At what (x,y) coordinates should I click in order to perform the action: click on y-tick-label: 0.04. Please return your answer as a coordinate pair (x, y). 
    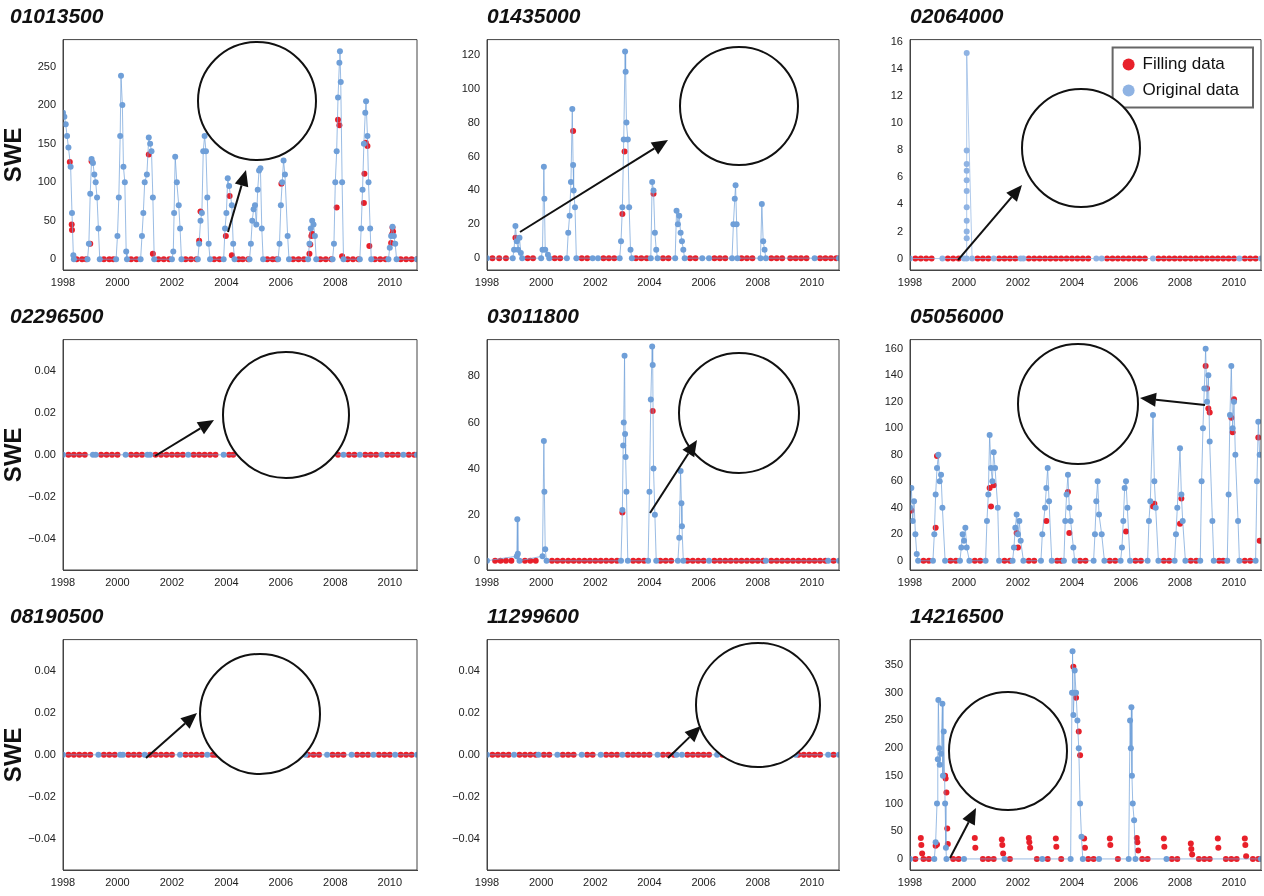
    Looking at the image, I should click on (469, 670).